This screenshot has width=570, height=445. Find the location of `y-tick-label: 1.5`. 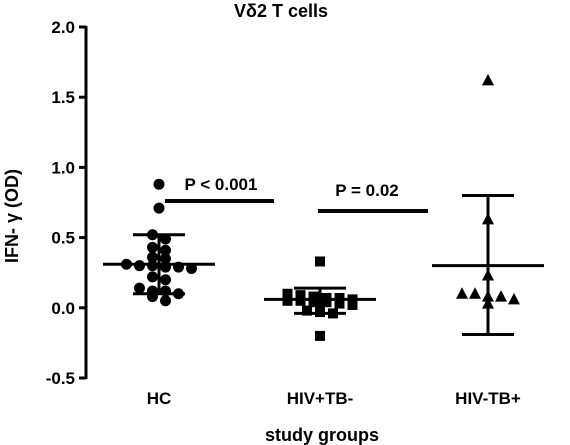

y-tick-label: 1.5 is located at coordinates (63, 97).